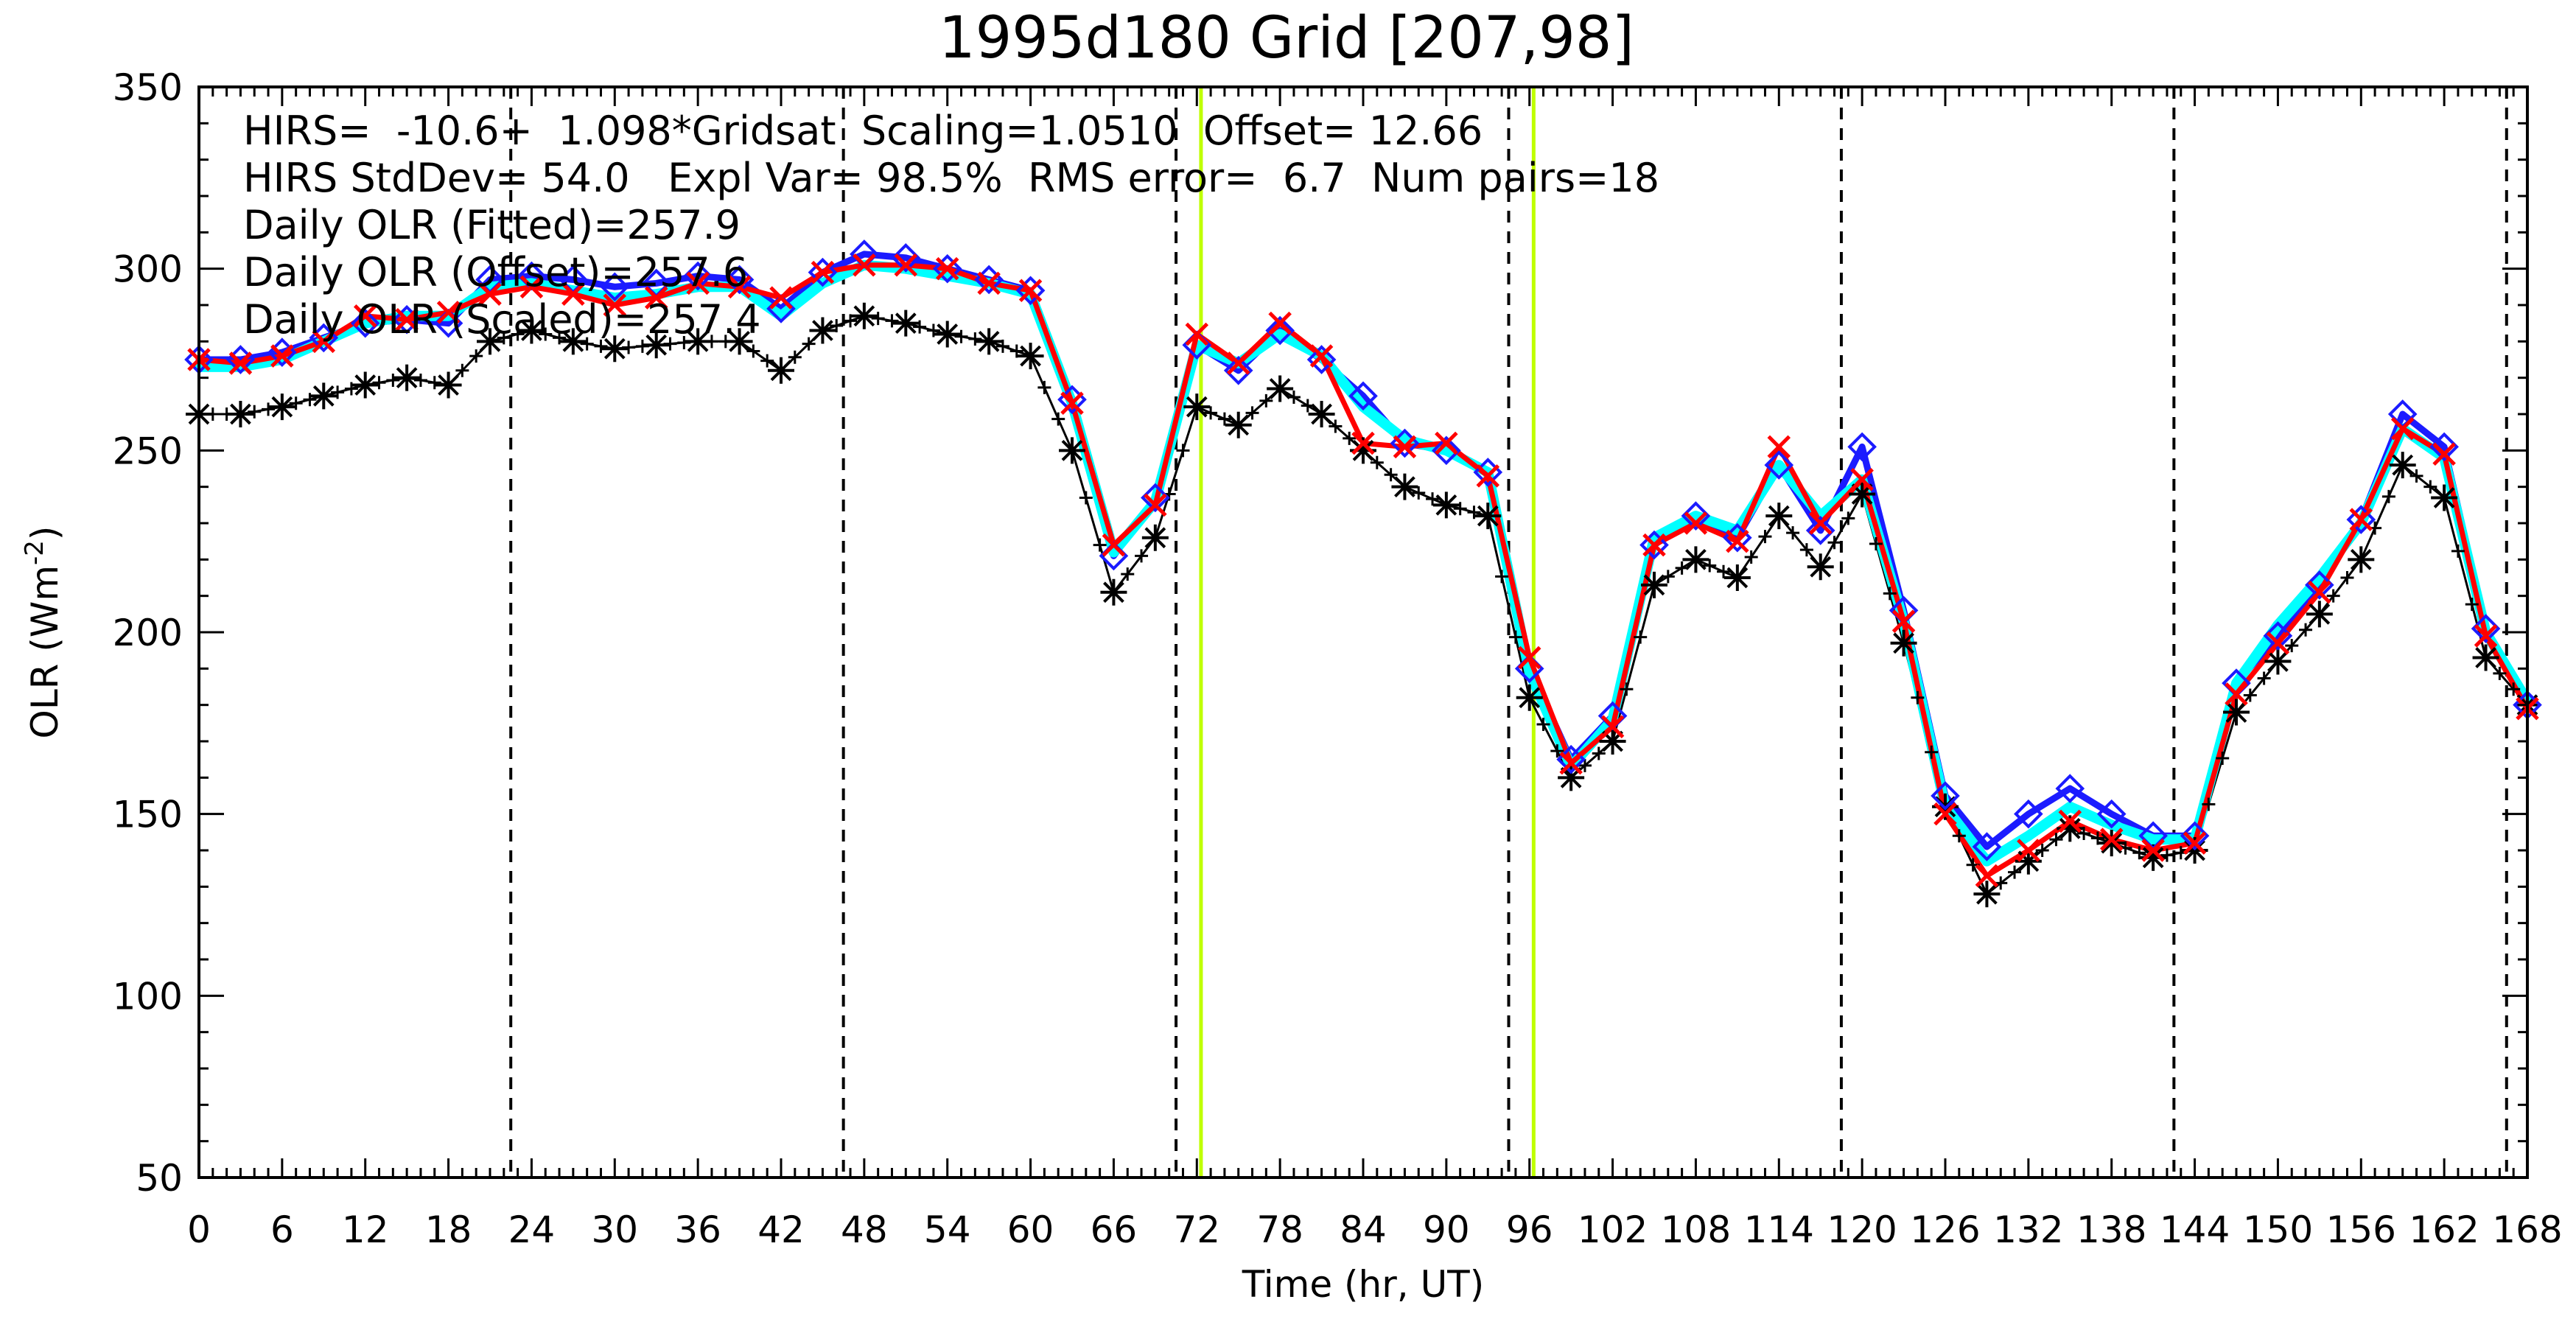 The width and height of the screenshot is (2576, 1319). Describe the element at coordinates (148, 815) in the screenshot. I see `y-tick-label: 150` at that location.